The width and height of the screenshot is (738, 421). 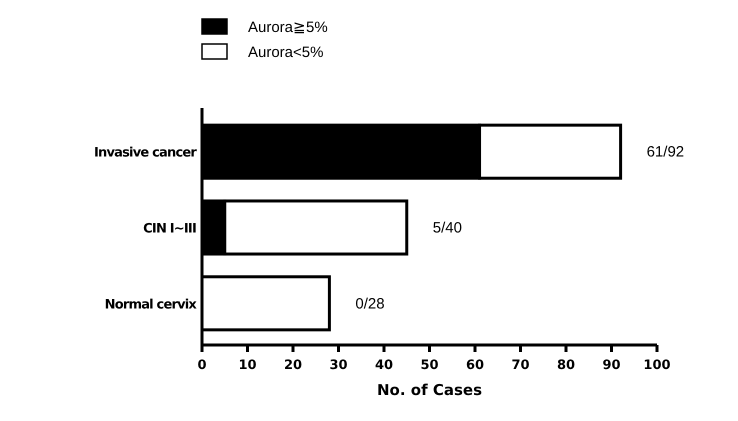 I want to click on legend-label: Aurora≧5%, so click(x=288, y=27).